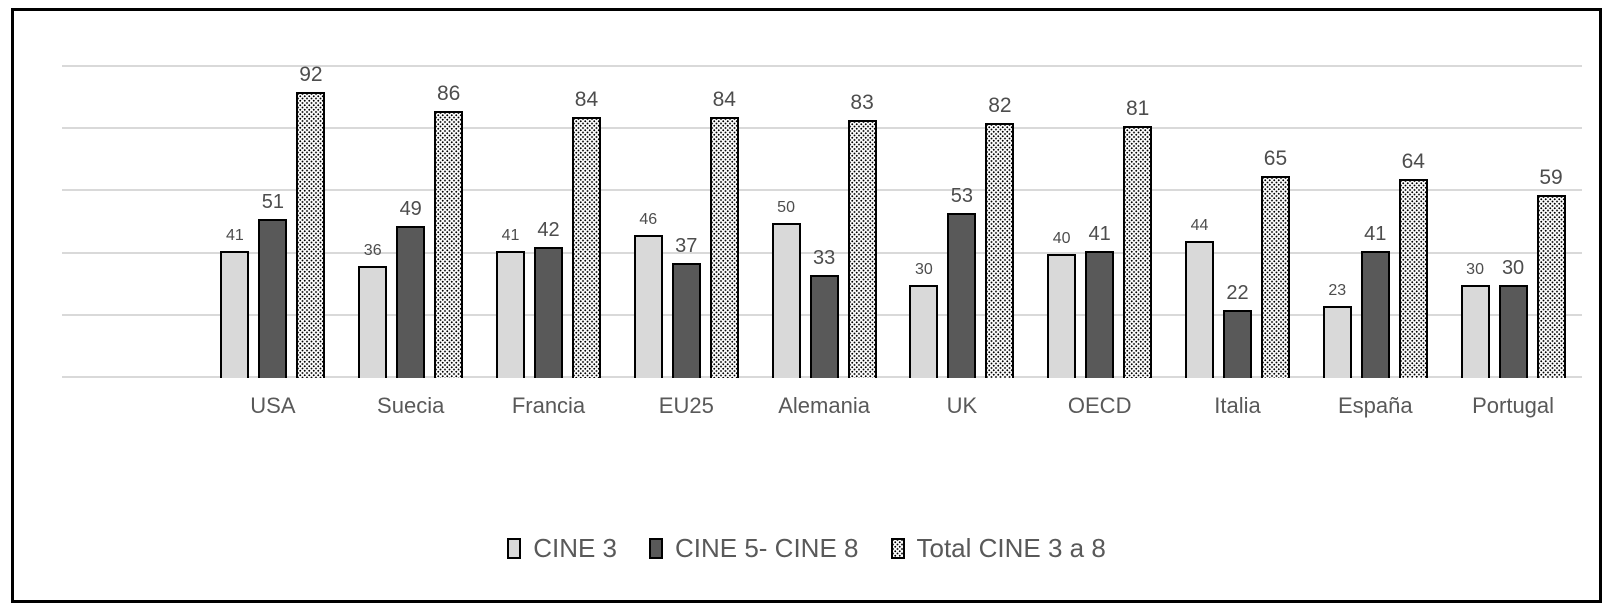  What do you see at coordinates (1237, 405) in the screenshot?
I see `category-label-italia: Italia` at bounding box center [1237, 405].